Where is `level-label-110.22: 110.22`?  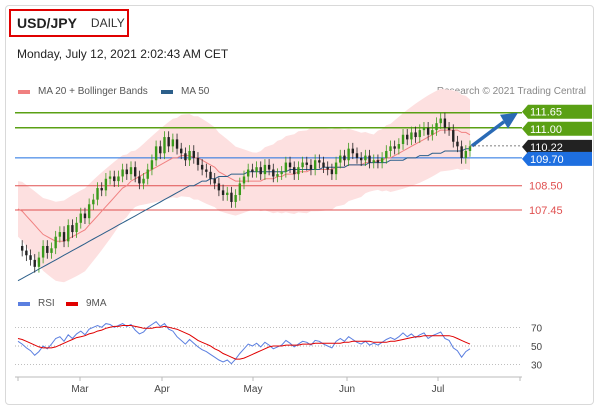
level-label-110.22: 110.22 is located at coordinates (546, 148).